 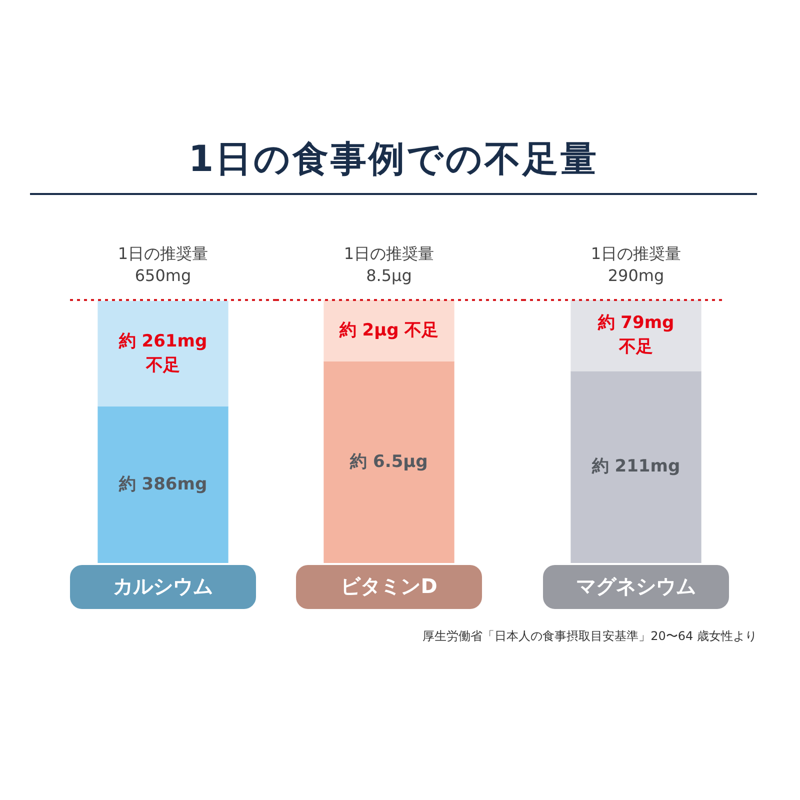 What do you see at coordinates (163, 586) in the screenshot?
I see `category-label: カルシウム` at bounding box center [163, 586].